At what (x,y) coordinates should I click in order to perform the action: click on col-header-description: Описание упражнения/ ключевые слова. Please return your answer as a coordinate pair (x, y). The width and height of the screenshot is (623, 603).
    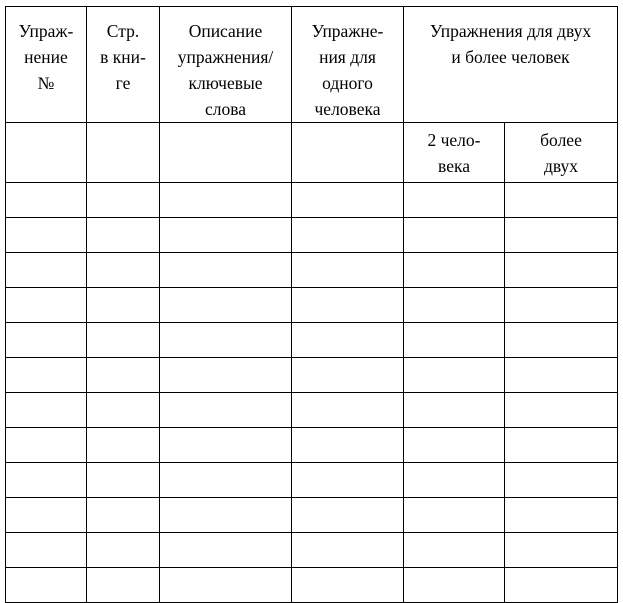
    Looking at the image, I should click on (225, 64).